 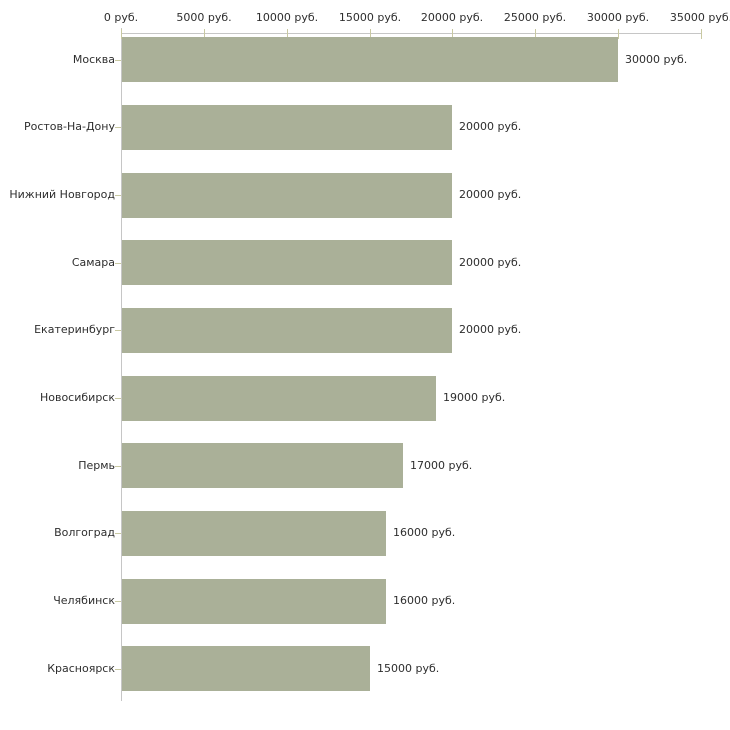 What do you see at coordinates (656, 59) in the screenshot?
I see `bar-value-label: 30000 руб.` at bounding box center [656, 59].